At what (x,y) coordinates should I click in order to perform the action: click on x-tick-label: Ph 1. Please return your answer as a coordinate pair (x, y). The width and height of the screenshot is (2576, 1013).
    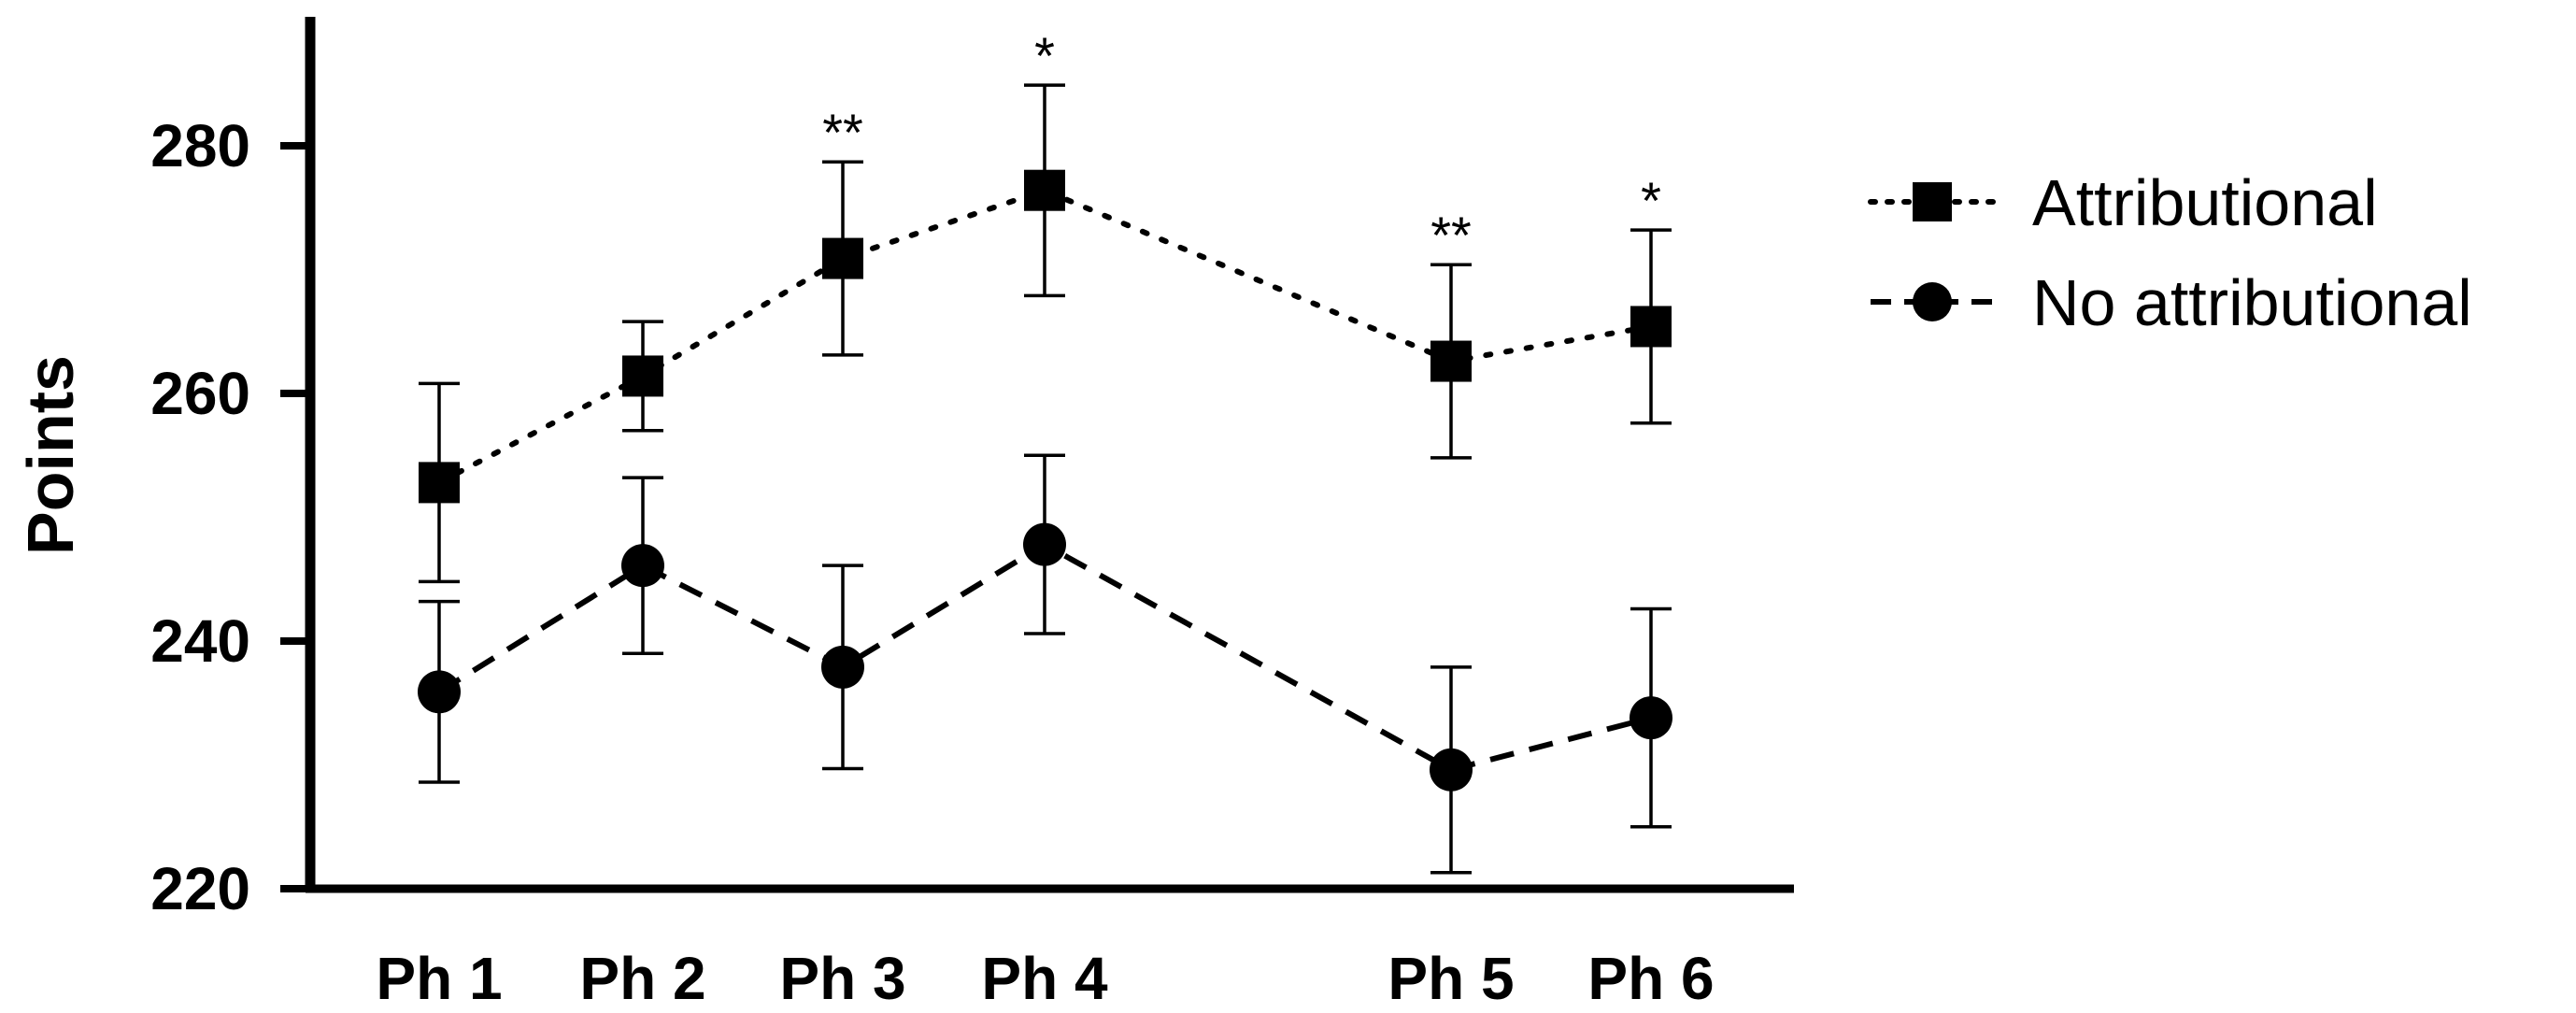
    Looking at the image, I should click on (439, 979).